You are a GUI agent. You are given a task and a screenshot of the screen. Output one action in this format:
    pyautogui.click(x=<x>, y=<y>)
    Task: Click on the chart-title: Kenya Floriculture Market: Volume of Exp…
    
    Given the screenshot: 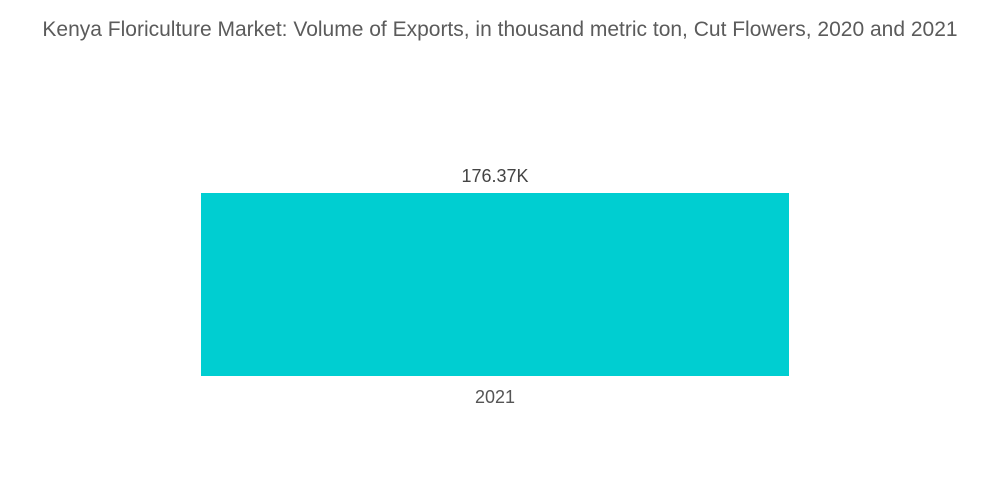 What is the action you would take?
    pyautogui.click(x=500, y=29)
    